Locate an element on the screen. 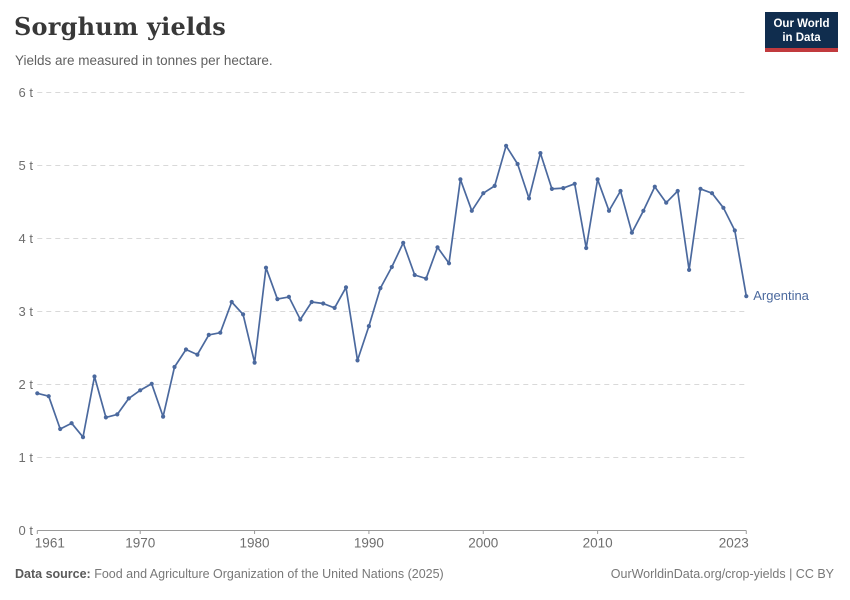 The width and height of the screenshot is (850, 600). y-axis-label: 6 t is located at coordinates (26, 92).